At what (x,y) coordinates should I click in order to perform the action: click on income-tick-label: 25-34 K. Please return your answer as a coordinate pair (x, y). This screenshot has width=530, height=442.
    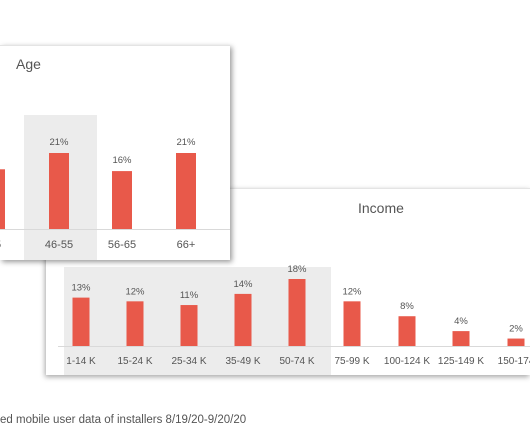
    Looking at the image, I should click on (188, 361).